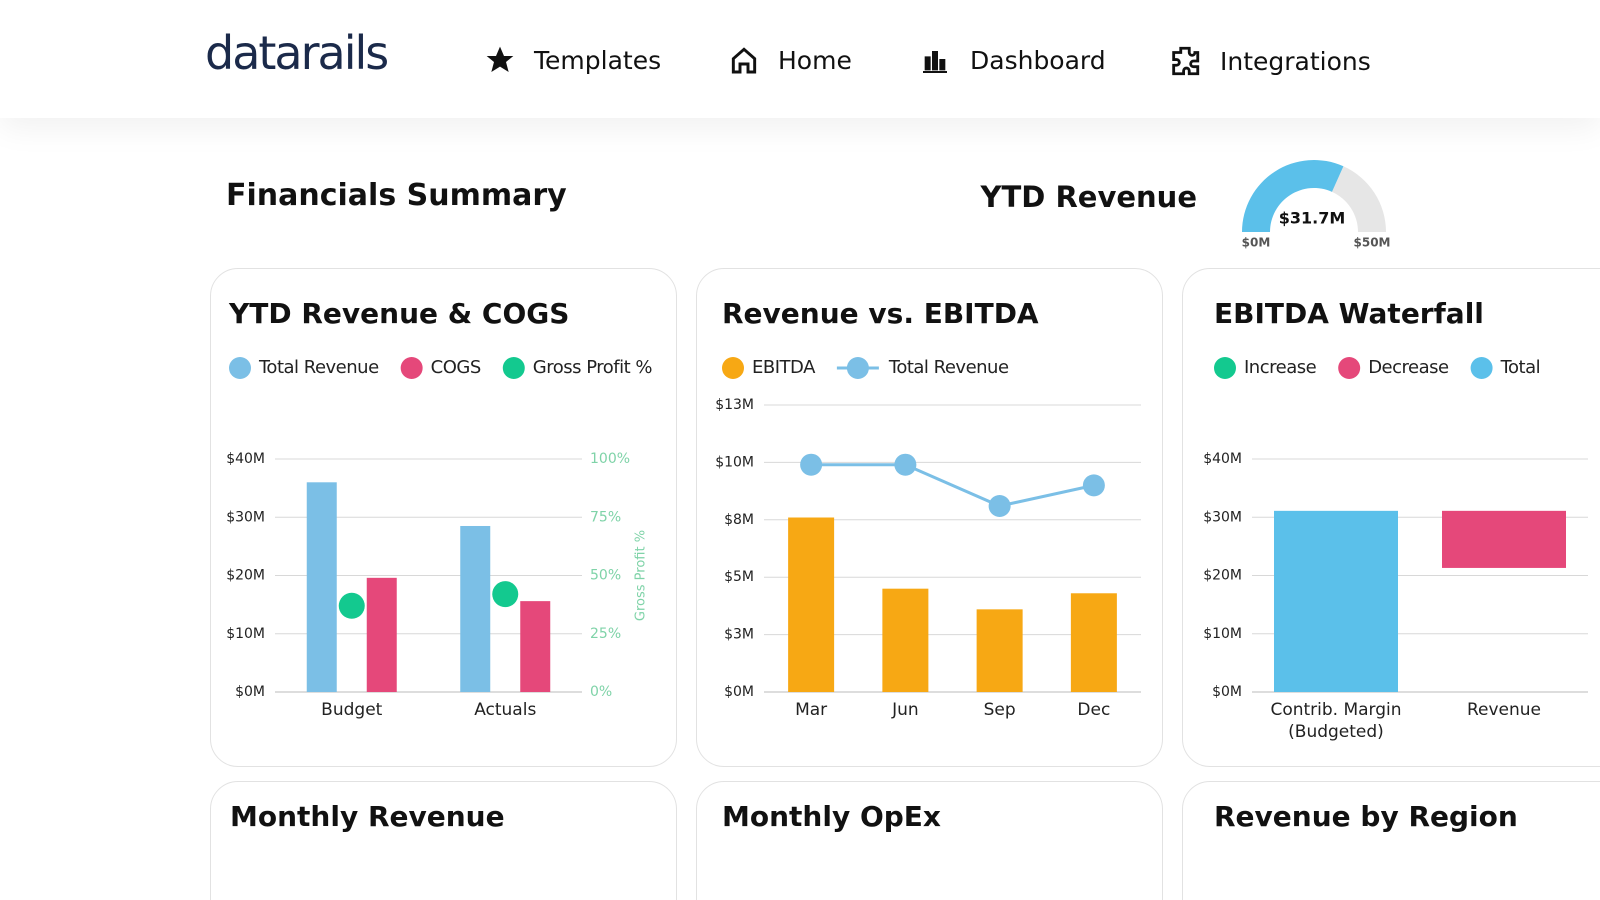 Image resolution: width=1600 pixels, height=900 pixels. I want to click on line, so click(953, 485).